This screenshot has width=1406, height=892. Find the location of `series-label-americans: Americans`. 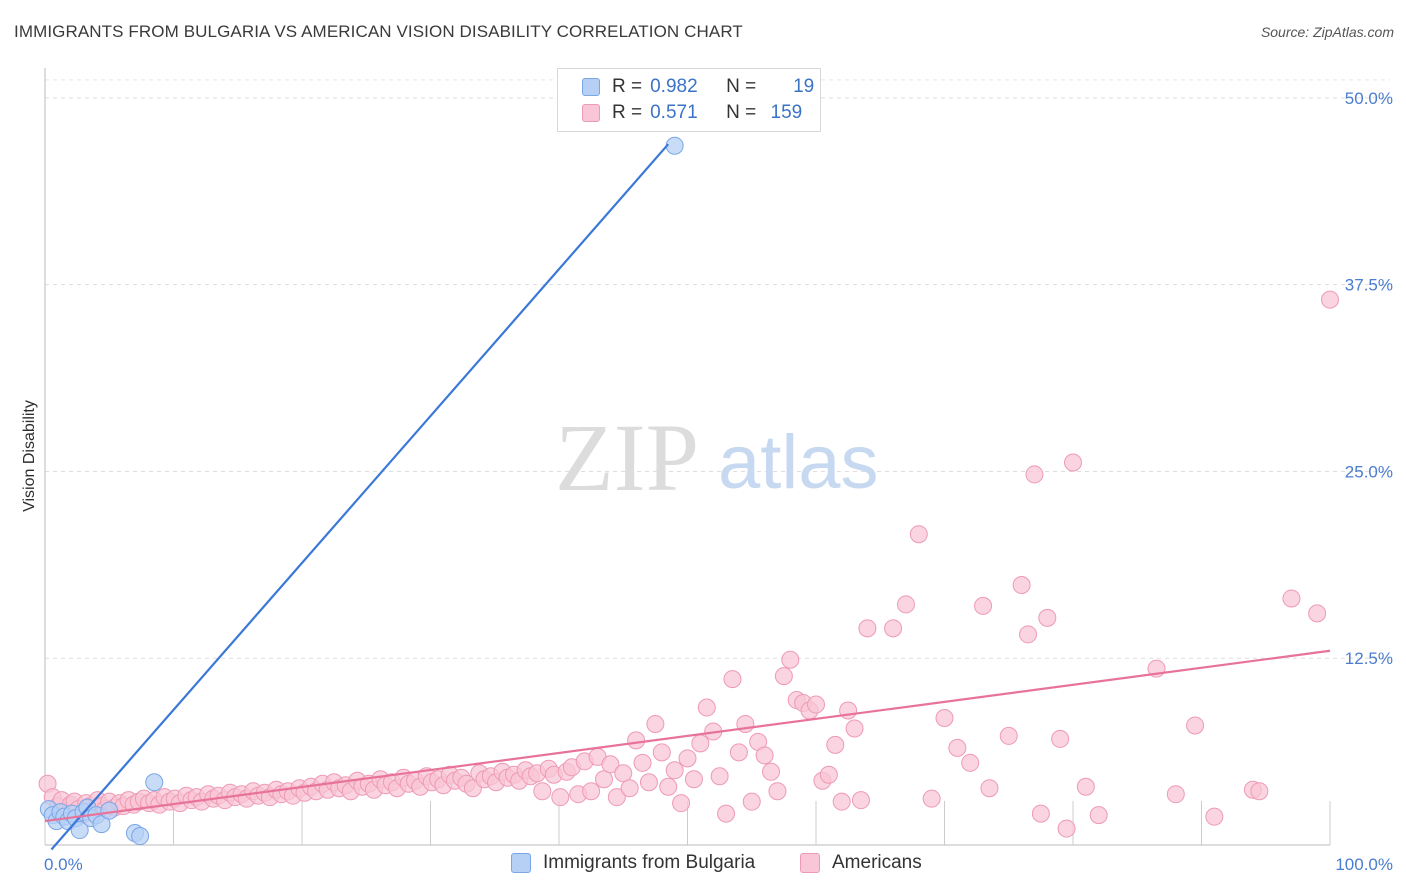

series-label-americans: Americans is located at coordinates (877, 862).